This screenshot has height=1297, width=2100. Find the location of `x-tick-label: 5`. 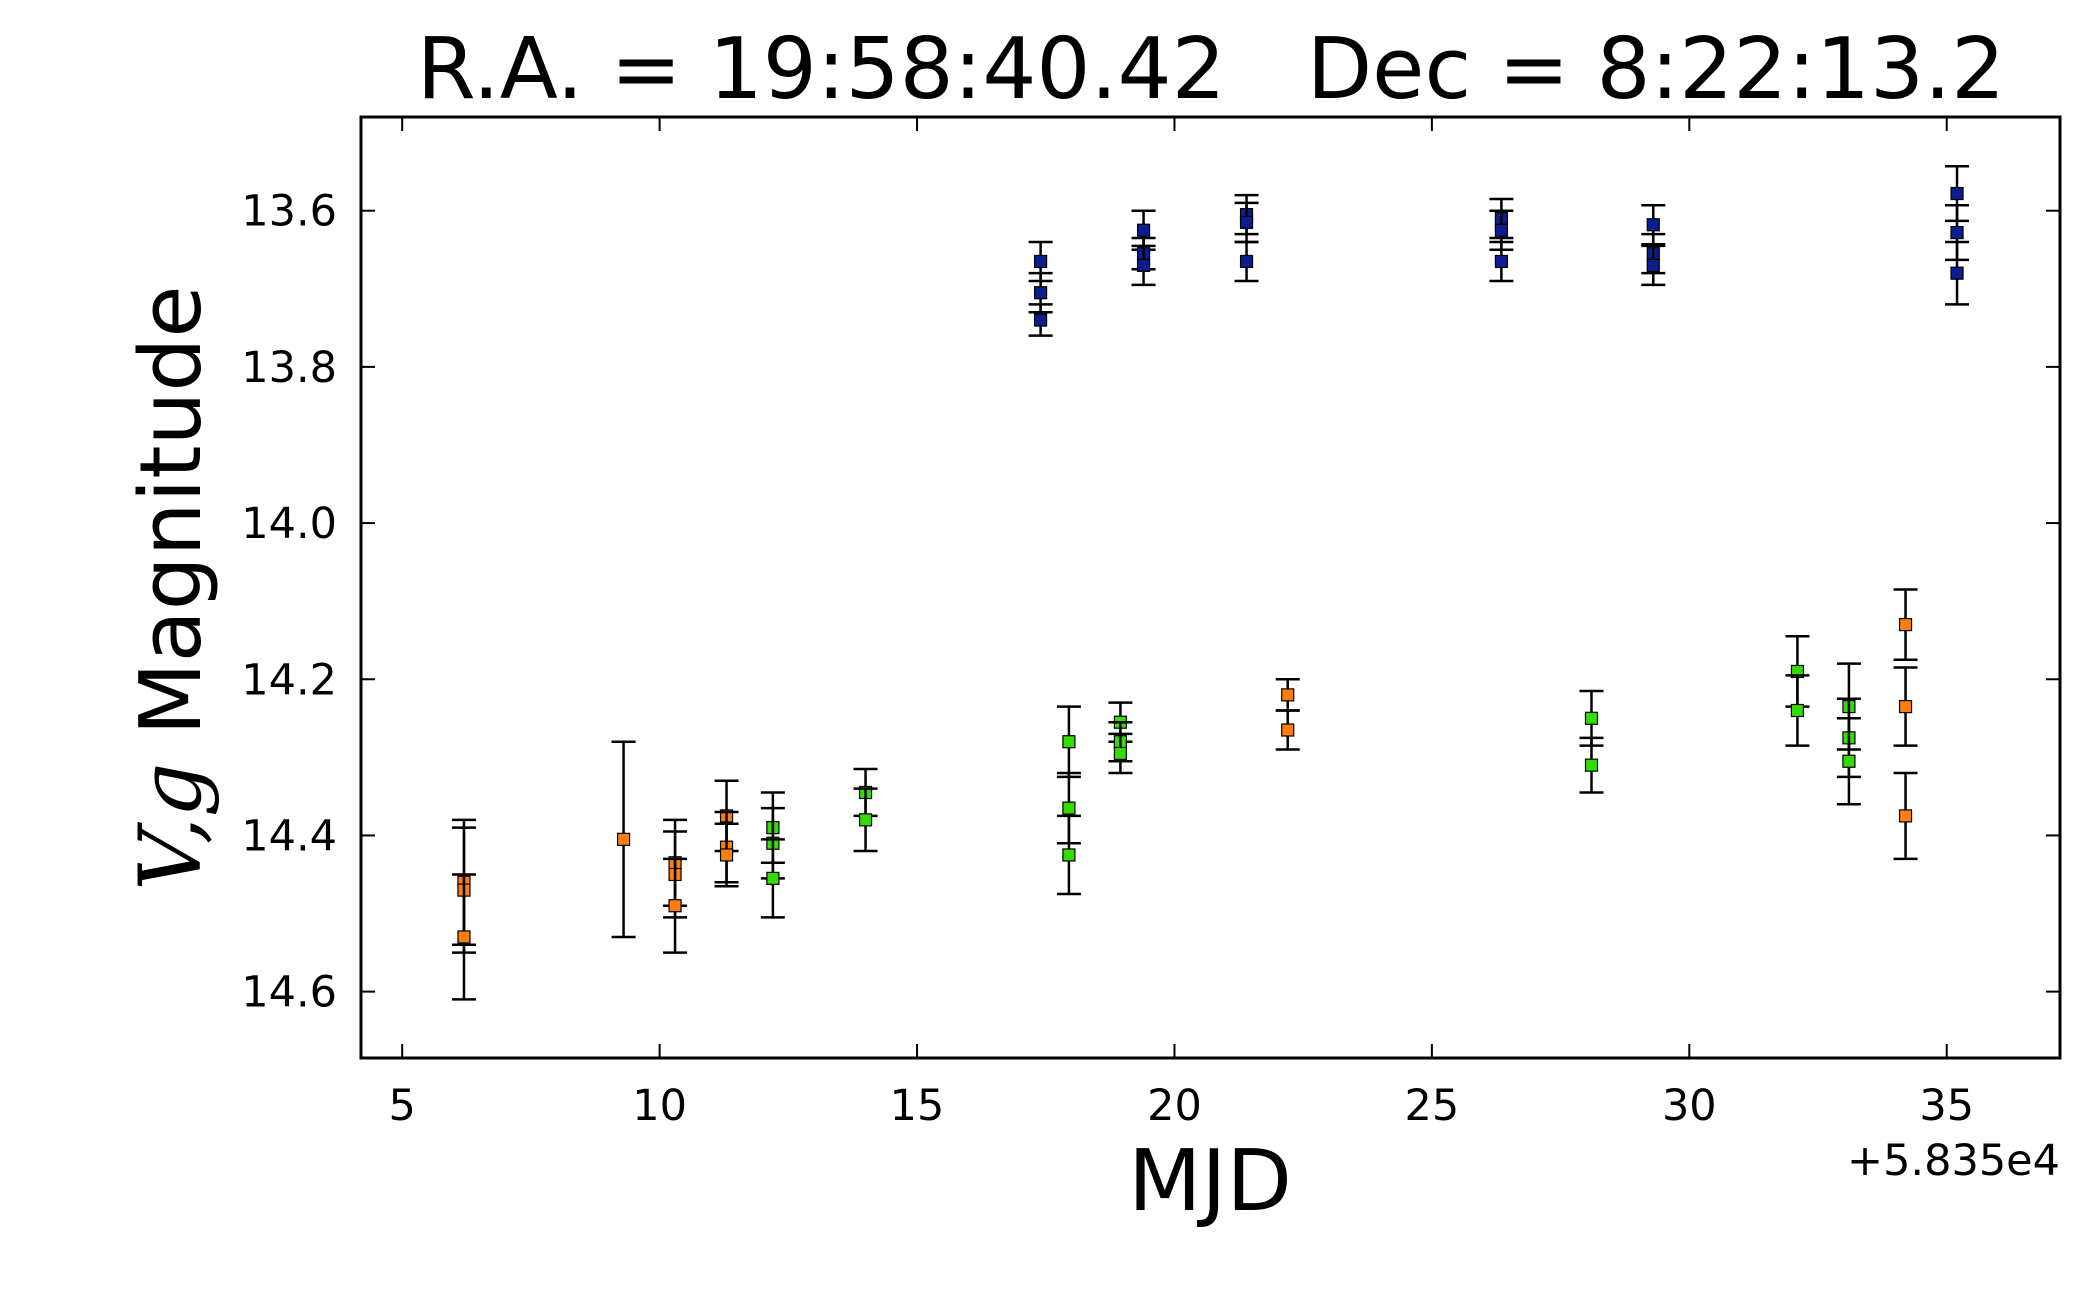

x-tick-label: 5 is located at coordinates (402, 1106).